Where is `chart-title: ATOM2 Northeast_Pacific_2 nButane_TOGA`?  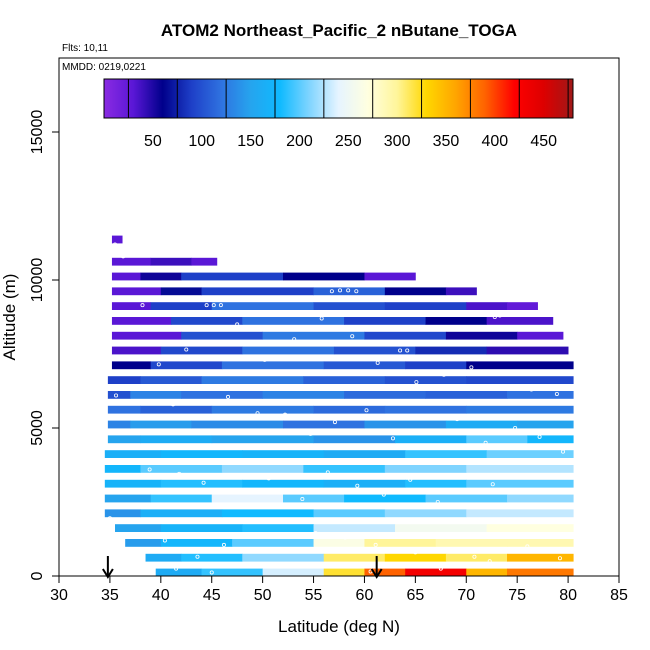 chart-title: ATOM2 Northeast_Pacific_2 nButane_TOGA is located at coordinates (339, 30).